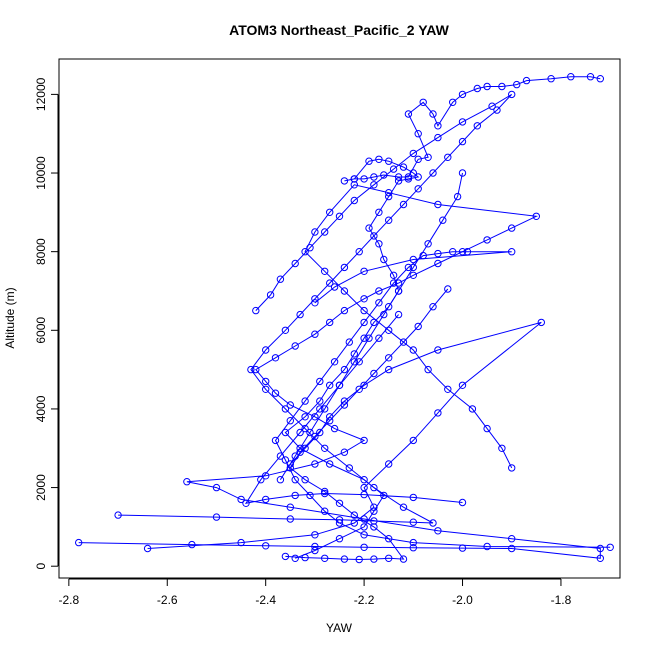  I want to click on x-axis-label: YAW, so click(339, 628).